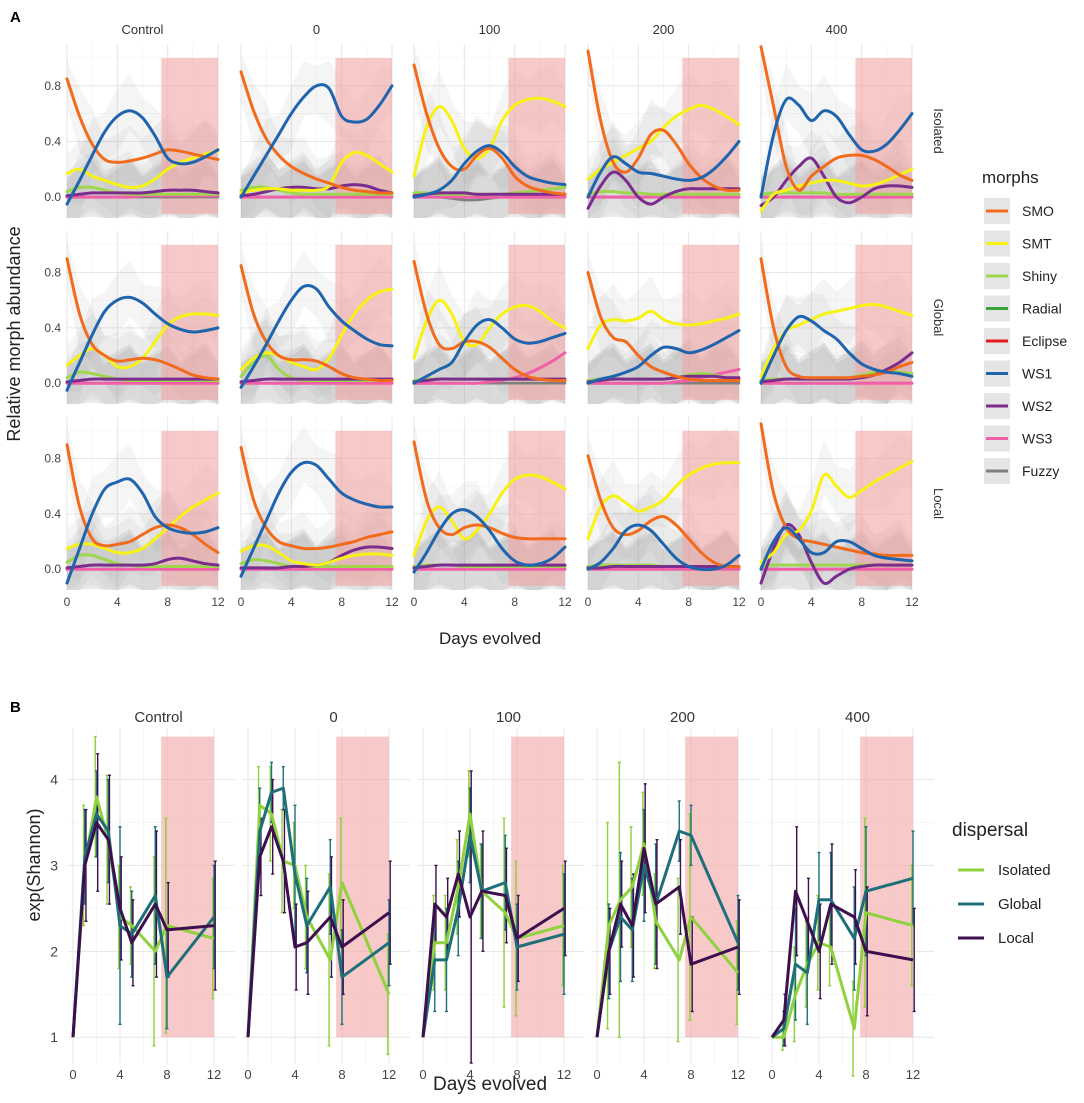  What do you see at coordinates (142, 332) in the screenshot?
I see `confidence-band-ws1` at bounding box center [142, 332].